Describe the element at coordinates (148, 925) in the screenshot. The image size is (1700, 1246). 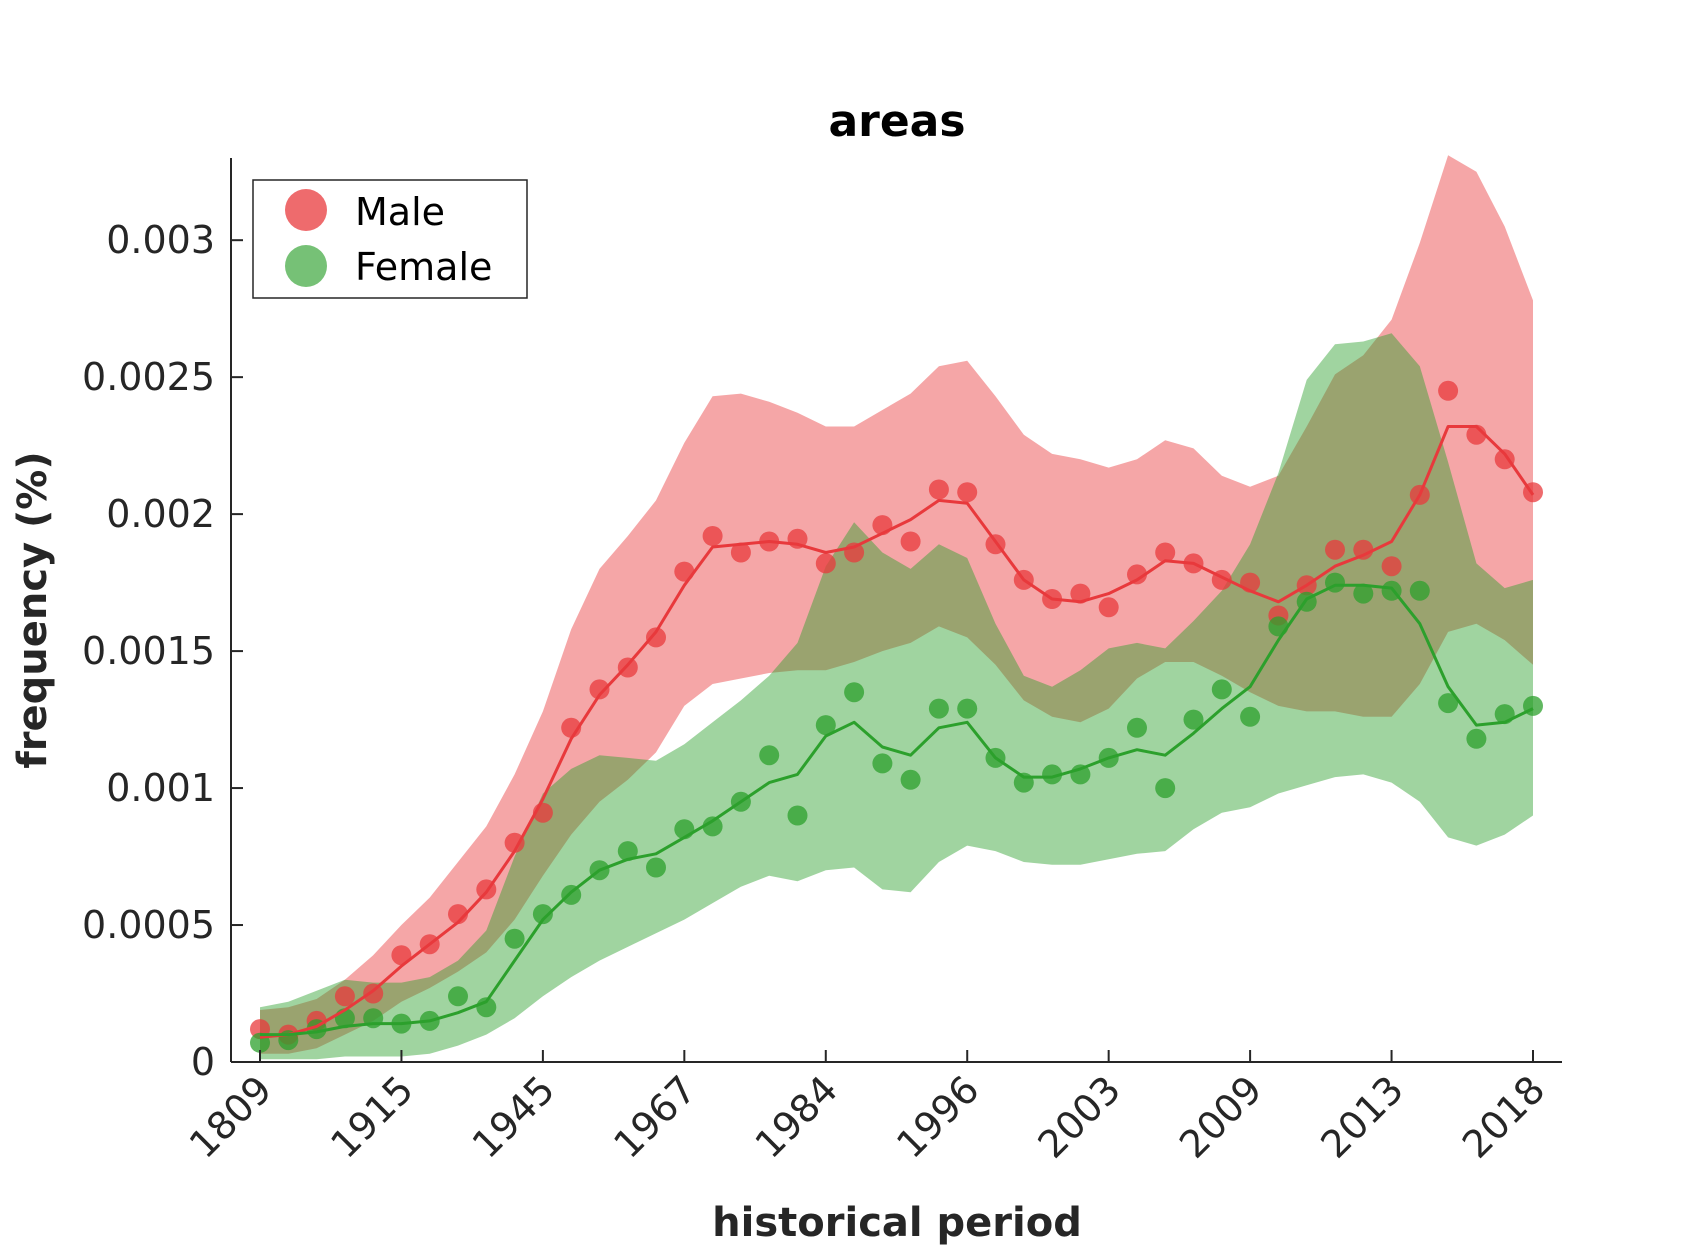
I see `y-tick-label: 0.0005` at that location.